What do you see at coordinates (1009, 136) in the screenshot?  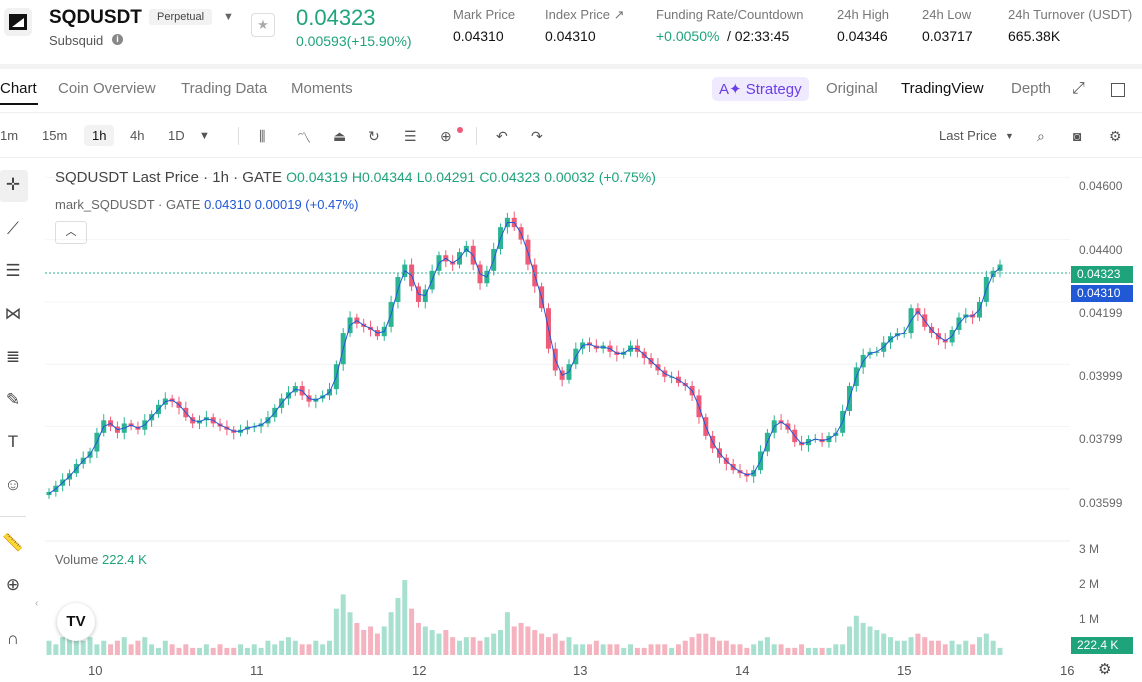 I see `price-type-dropdown-icon: ▼` at bounding box center [1009, 136].